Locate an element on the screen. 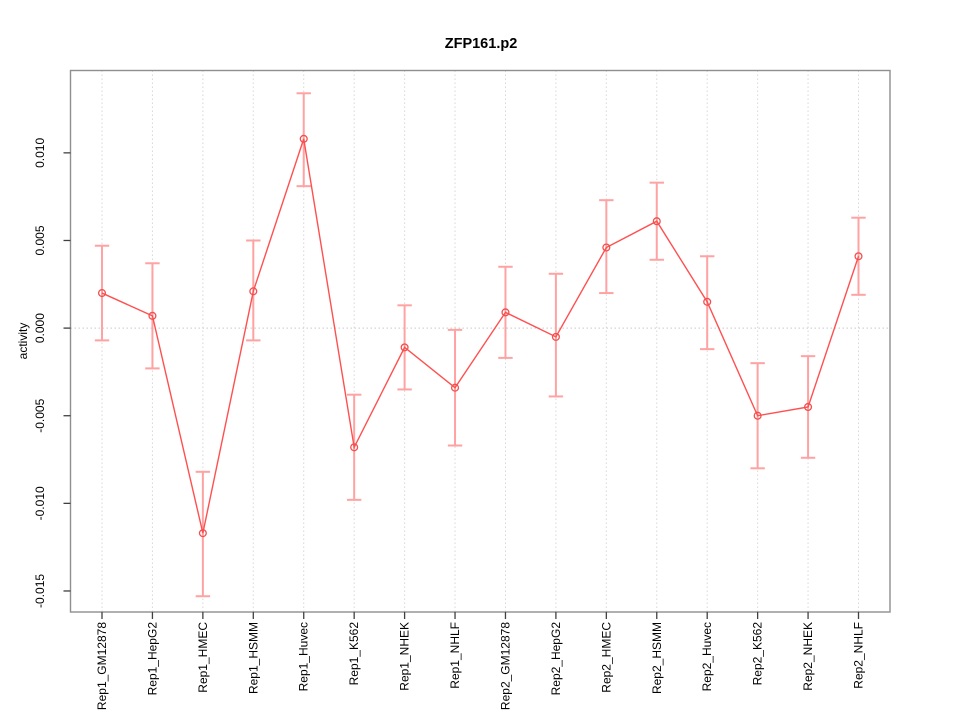  x-tick-label: Rep2_HSMM is located at coordinates (657, 658).